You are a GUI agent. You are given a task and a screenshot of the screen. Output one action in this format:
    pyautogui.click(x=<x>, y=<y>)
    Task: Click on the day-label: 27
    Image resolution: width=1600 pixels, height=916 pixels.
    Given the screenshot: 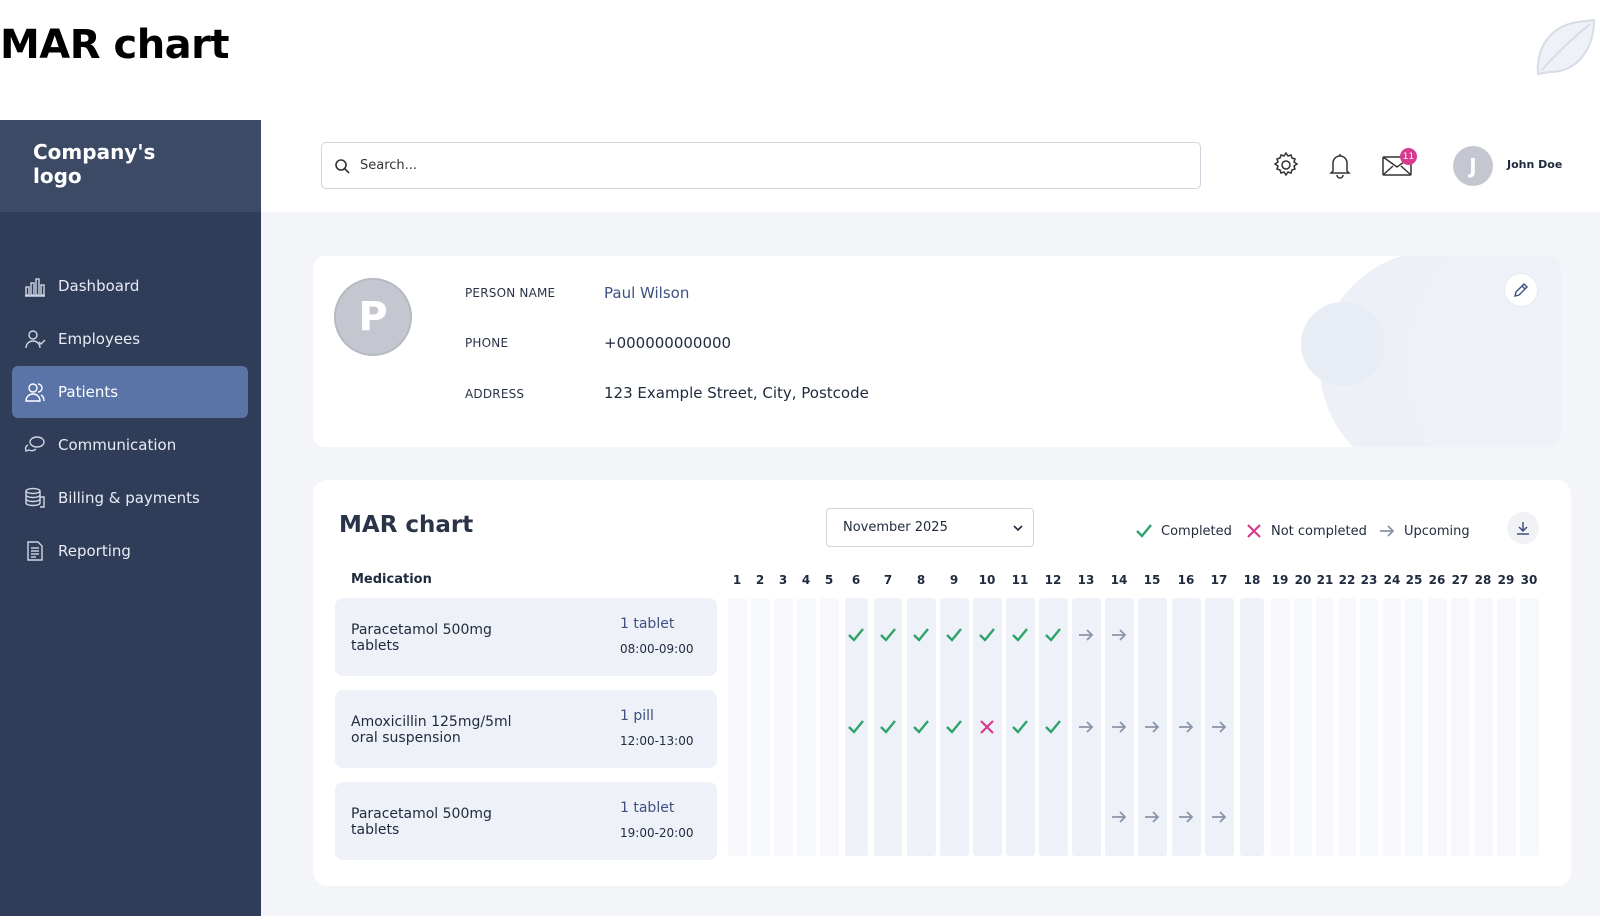 What is the action you would take?
    pyautogui.click(x=1460, y=580)
    